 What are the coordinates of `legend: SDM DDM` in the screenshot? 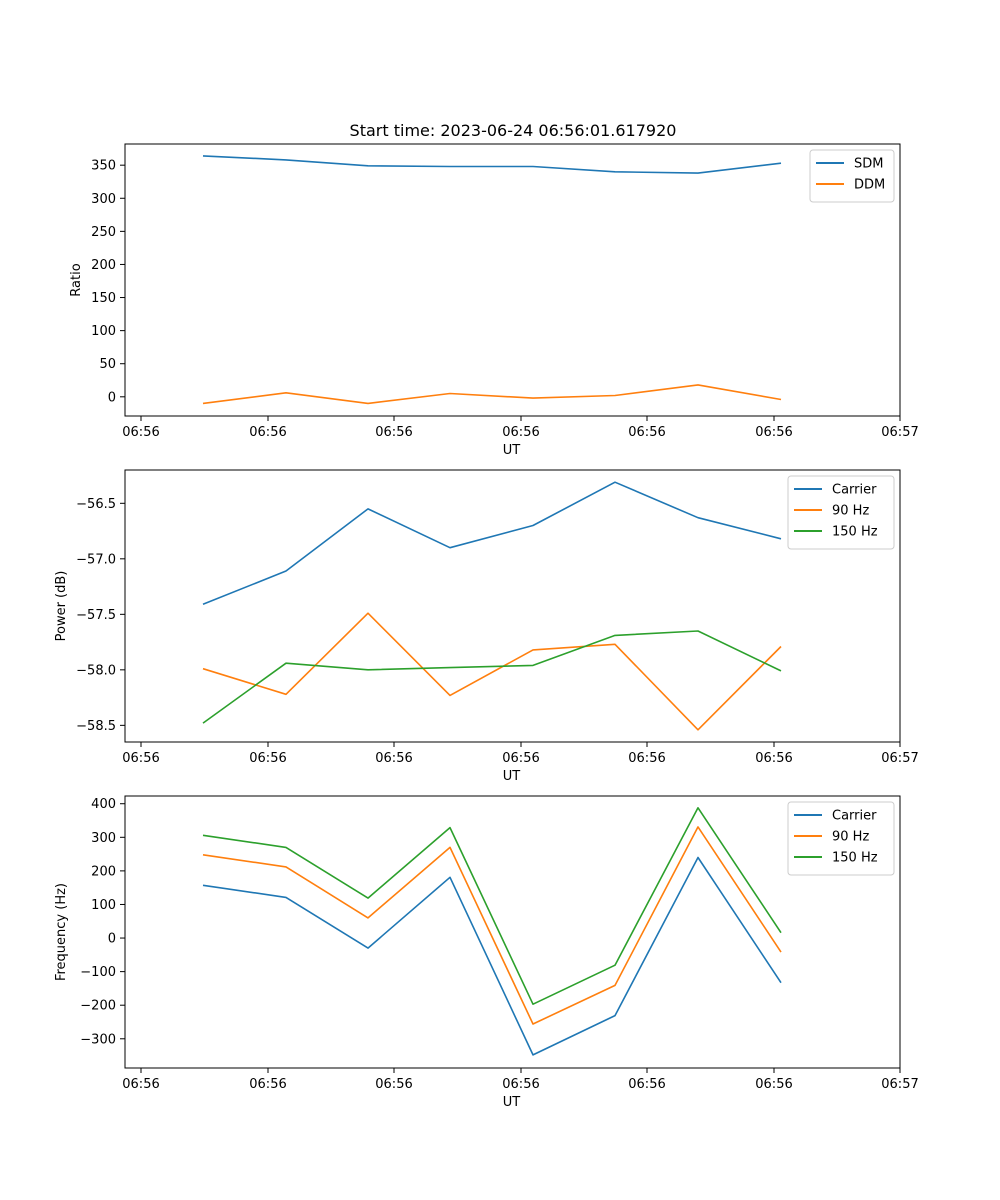 It's located at (852, 176).